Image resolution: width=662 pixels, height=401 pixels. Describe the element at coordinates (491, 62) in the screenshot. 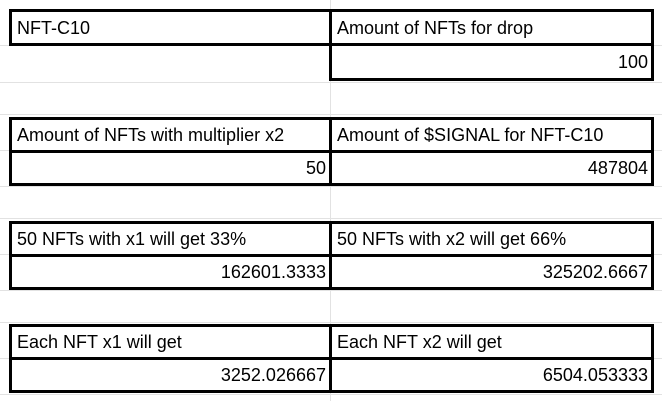

I see `cell-drop-amount-value: 100` at that location.